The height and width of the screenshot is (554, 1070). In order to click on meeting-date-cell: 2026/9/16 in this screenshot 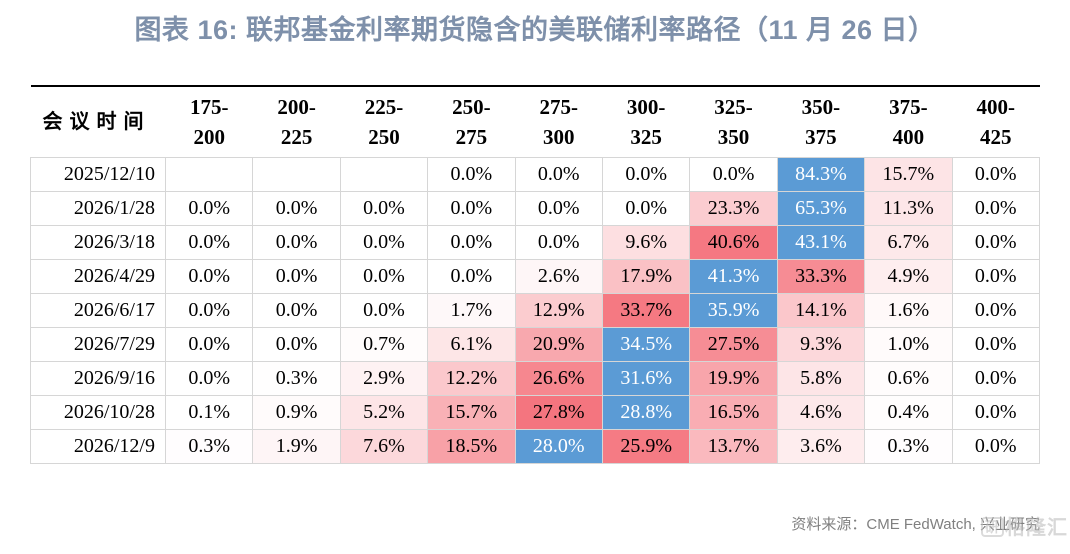, I will do `click(98, 378)`.